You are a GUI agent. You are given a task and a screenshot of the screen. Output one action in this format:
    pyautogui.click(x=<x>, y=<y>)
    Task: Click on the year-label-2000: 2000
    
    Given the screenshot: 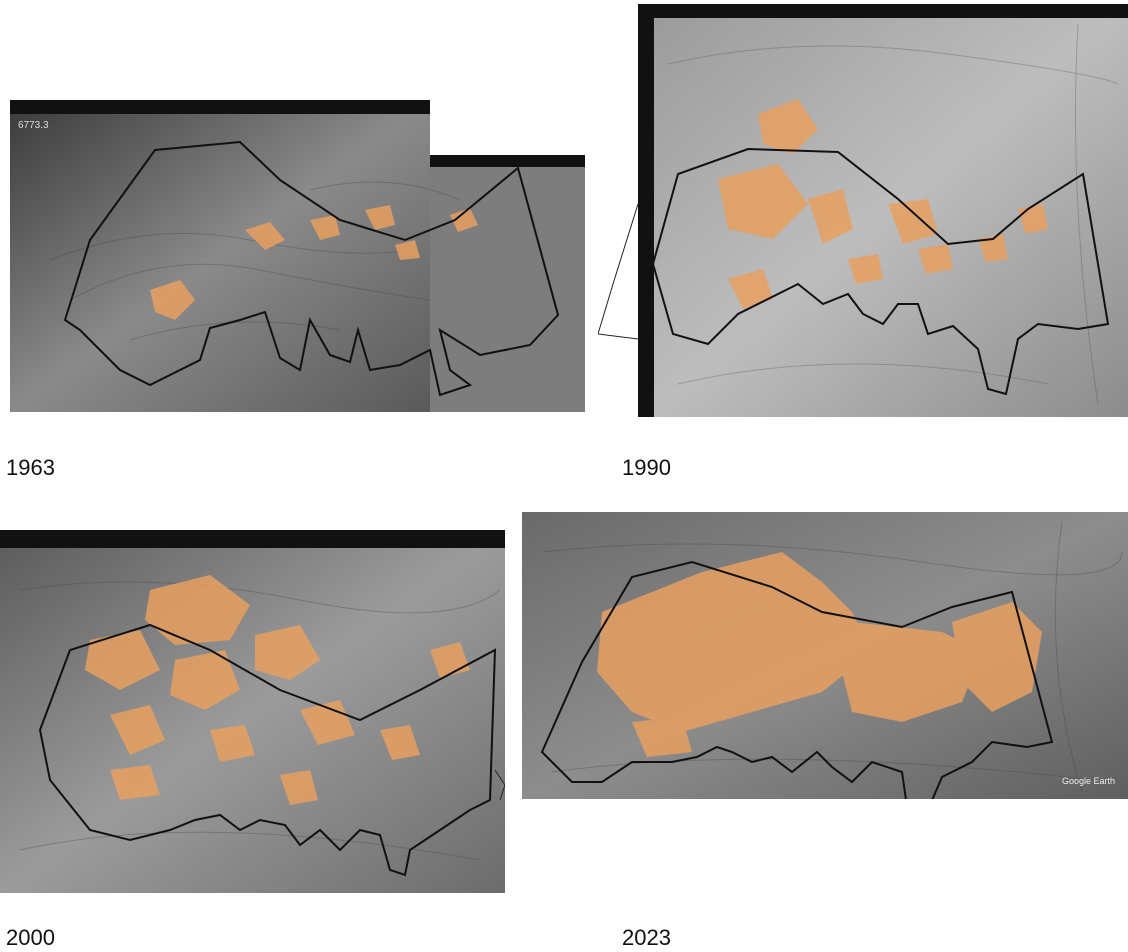 What is the action you would take?
    pyautogui.click(x=30, y=937)
    